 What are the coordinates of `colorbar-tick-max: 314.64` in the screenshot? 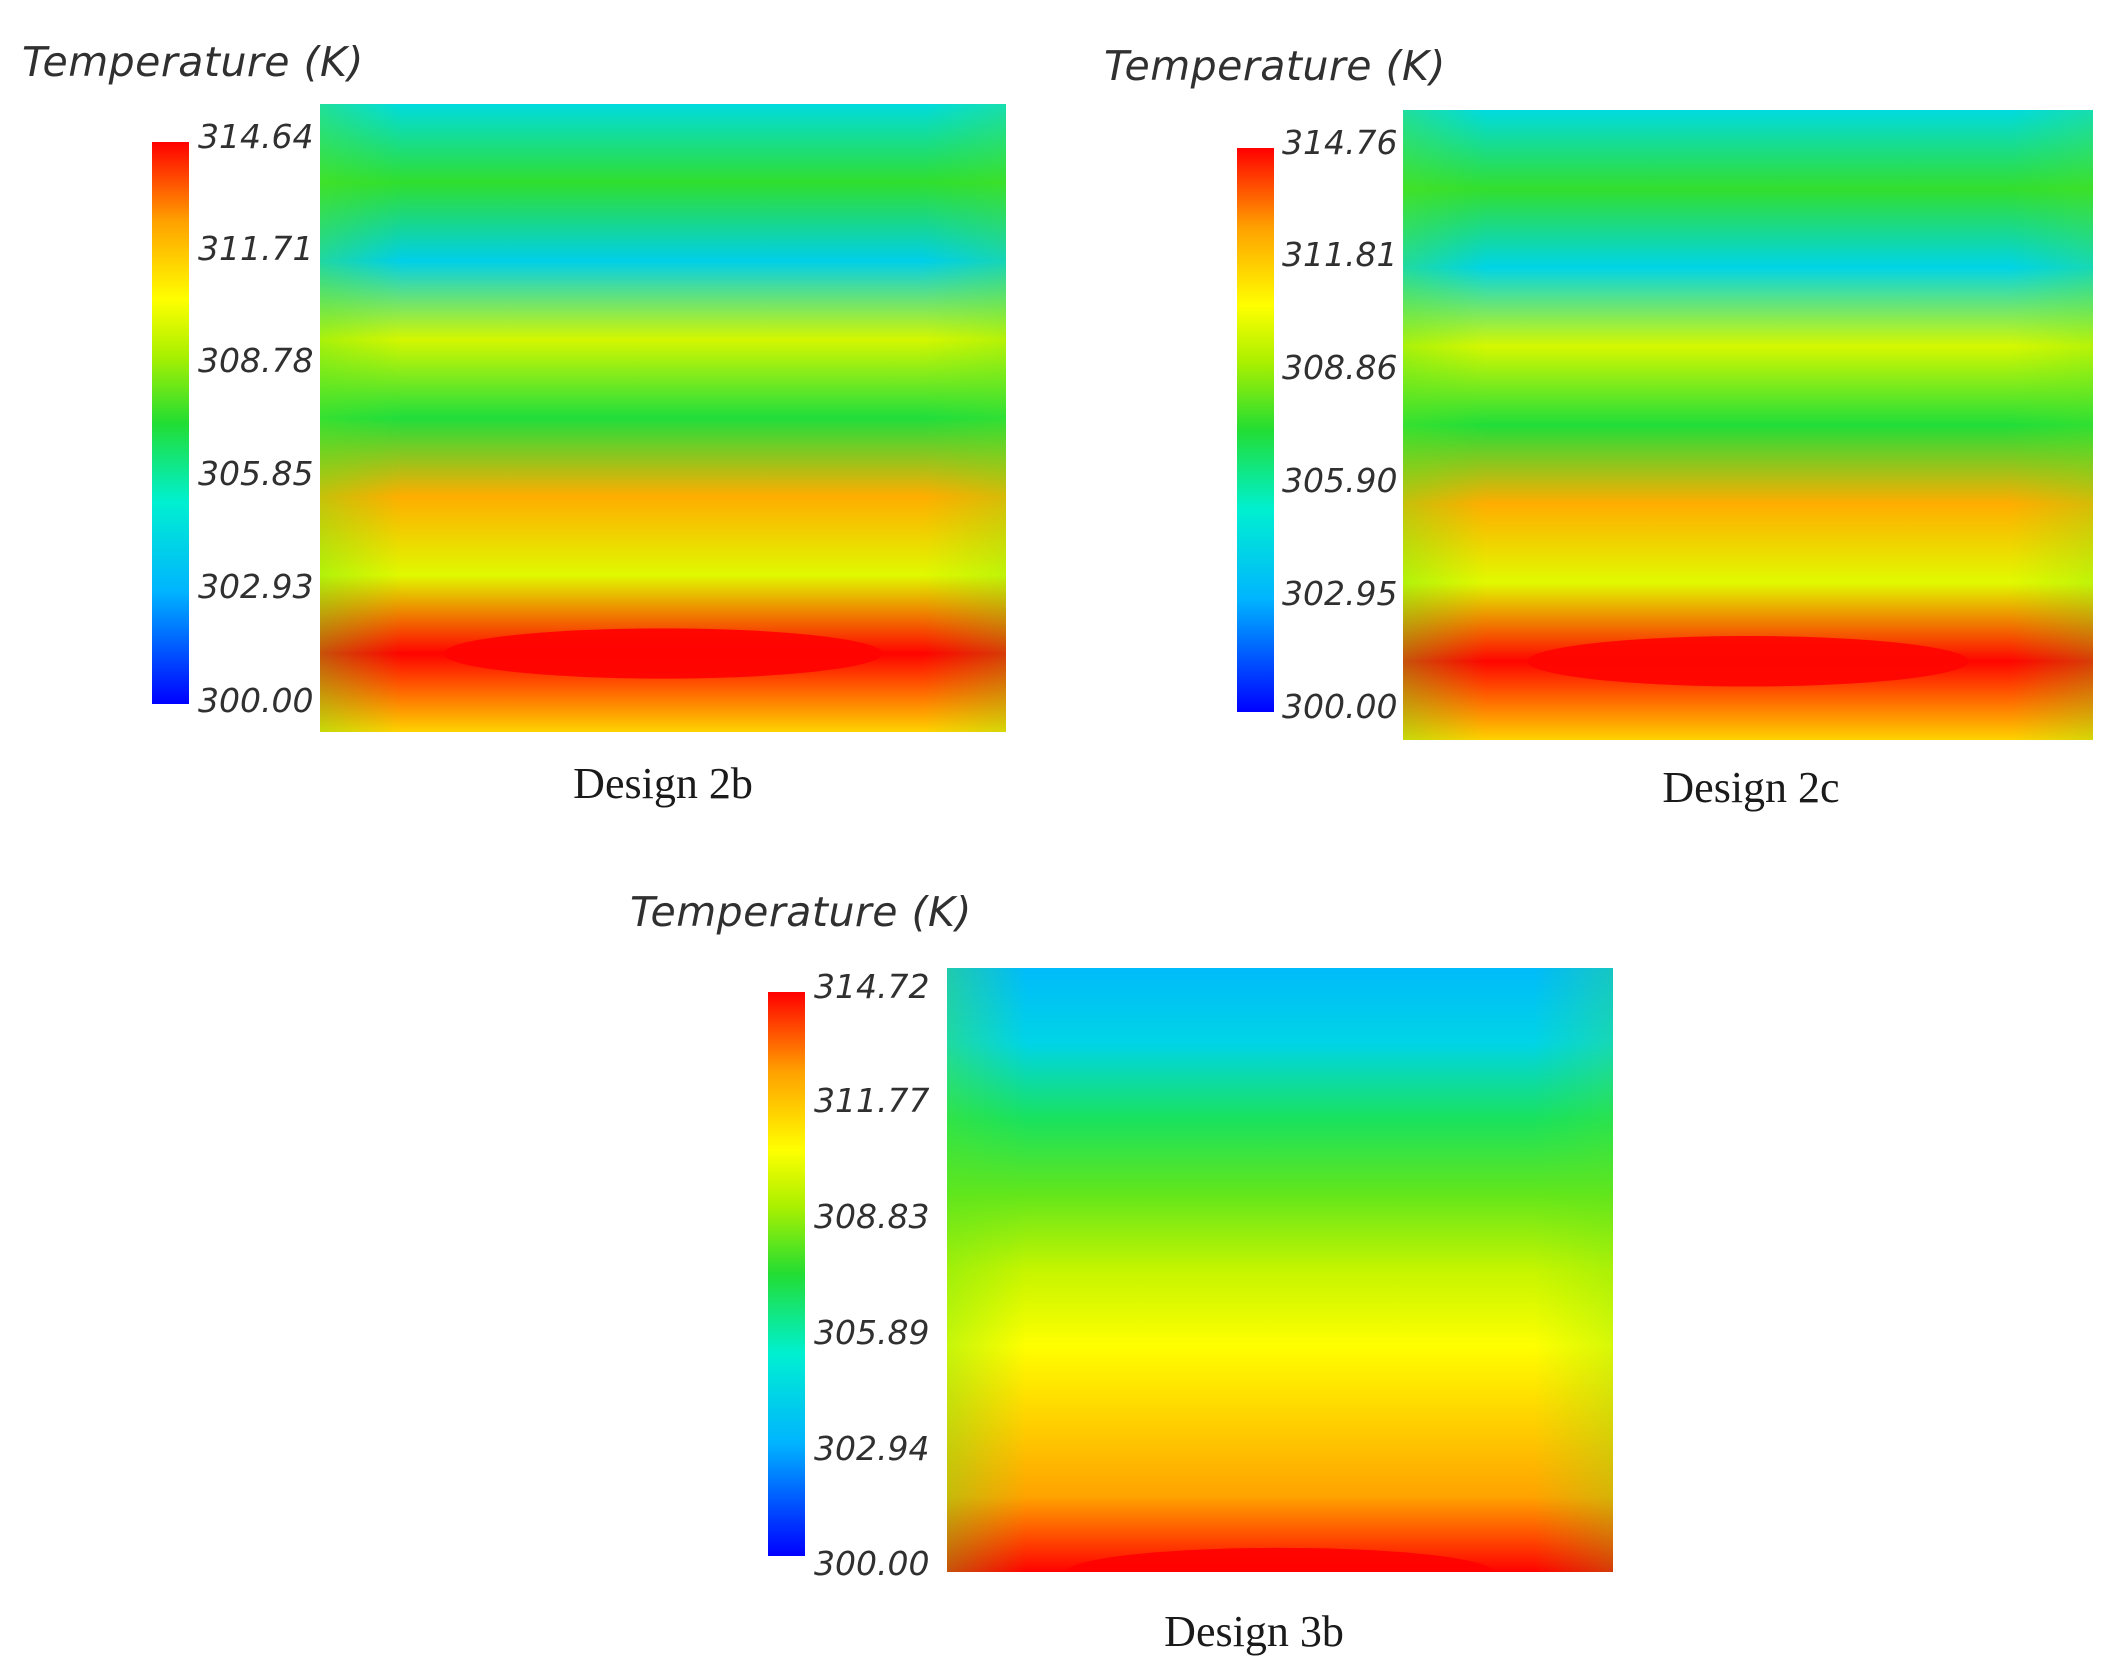 It's located at (256, 136).